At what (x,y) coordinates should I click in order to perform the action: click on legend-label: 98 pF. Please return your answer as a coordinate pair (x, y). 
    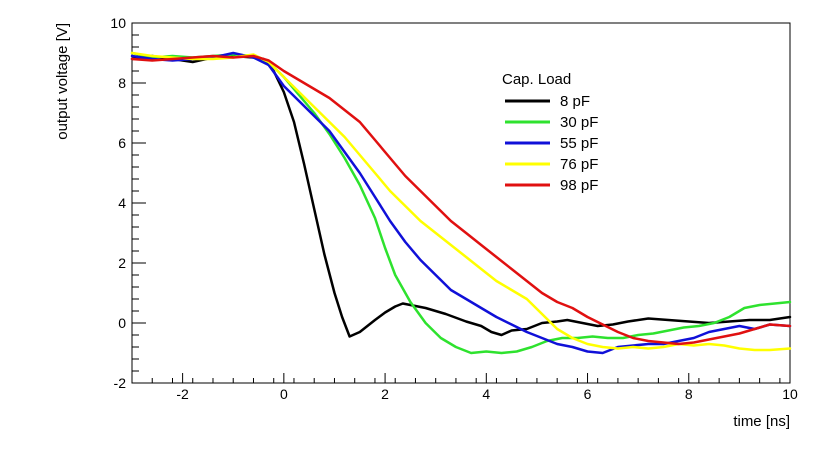
    Looking at the image, I should click on (579, 185).